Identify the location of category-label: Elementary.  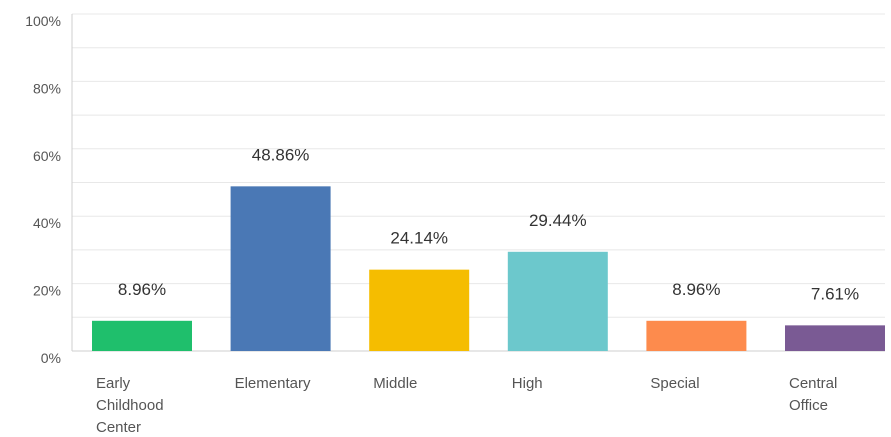
(273, 383).